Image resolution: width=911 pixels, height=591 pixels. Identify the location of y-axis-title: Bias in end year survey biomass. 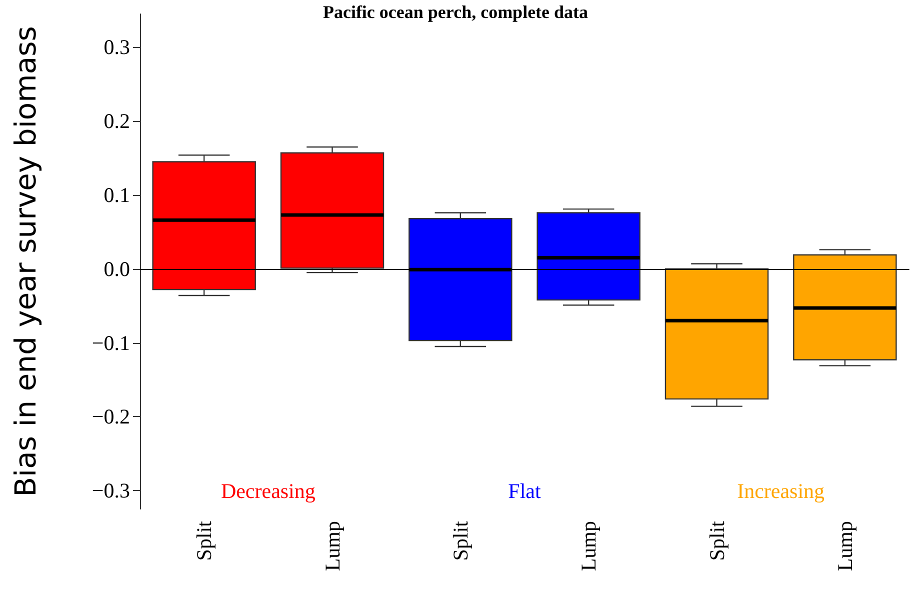
(25, 261).